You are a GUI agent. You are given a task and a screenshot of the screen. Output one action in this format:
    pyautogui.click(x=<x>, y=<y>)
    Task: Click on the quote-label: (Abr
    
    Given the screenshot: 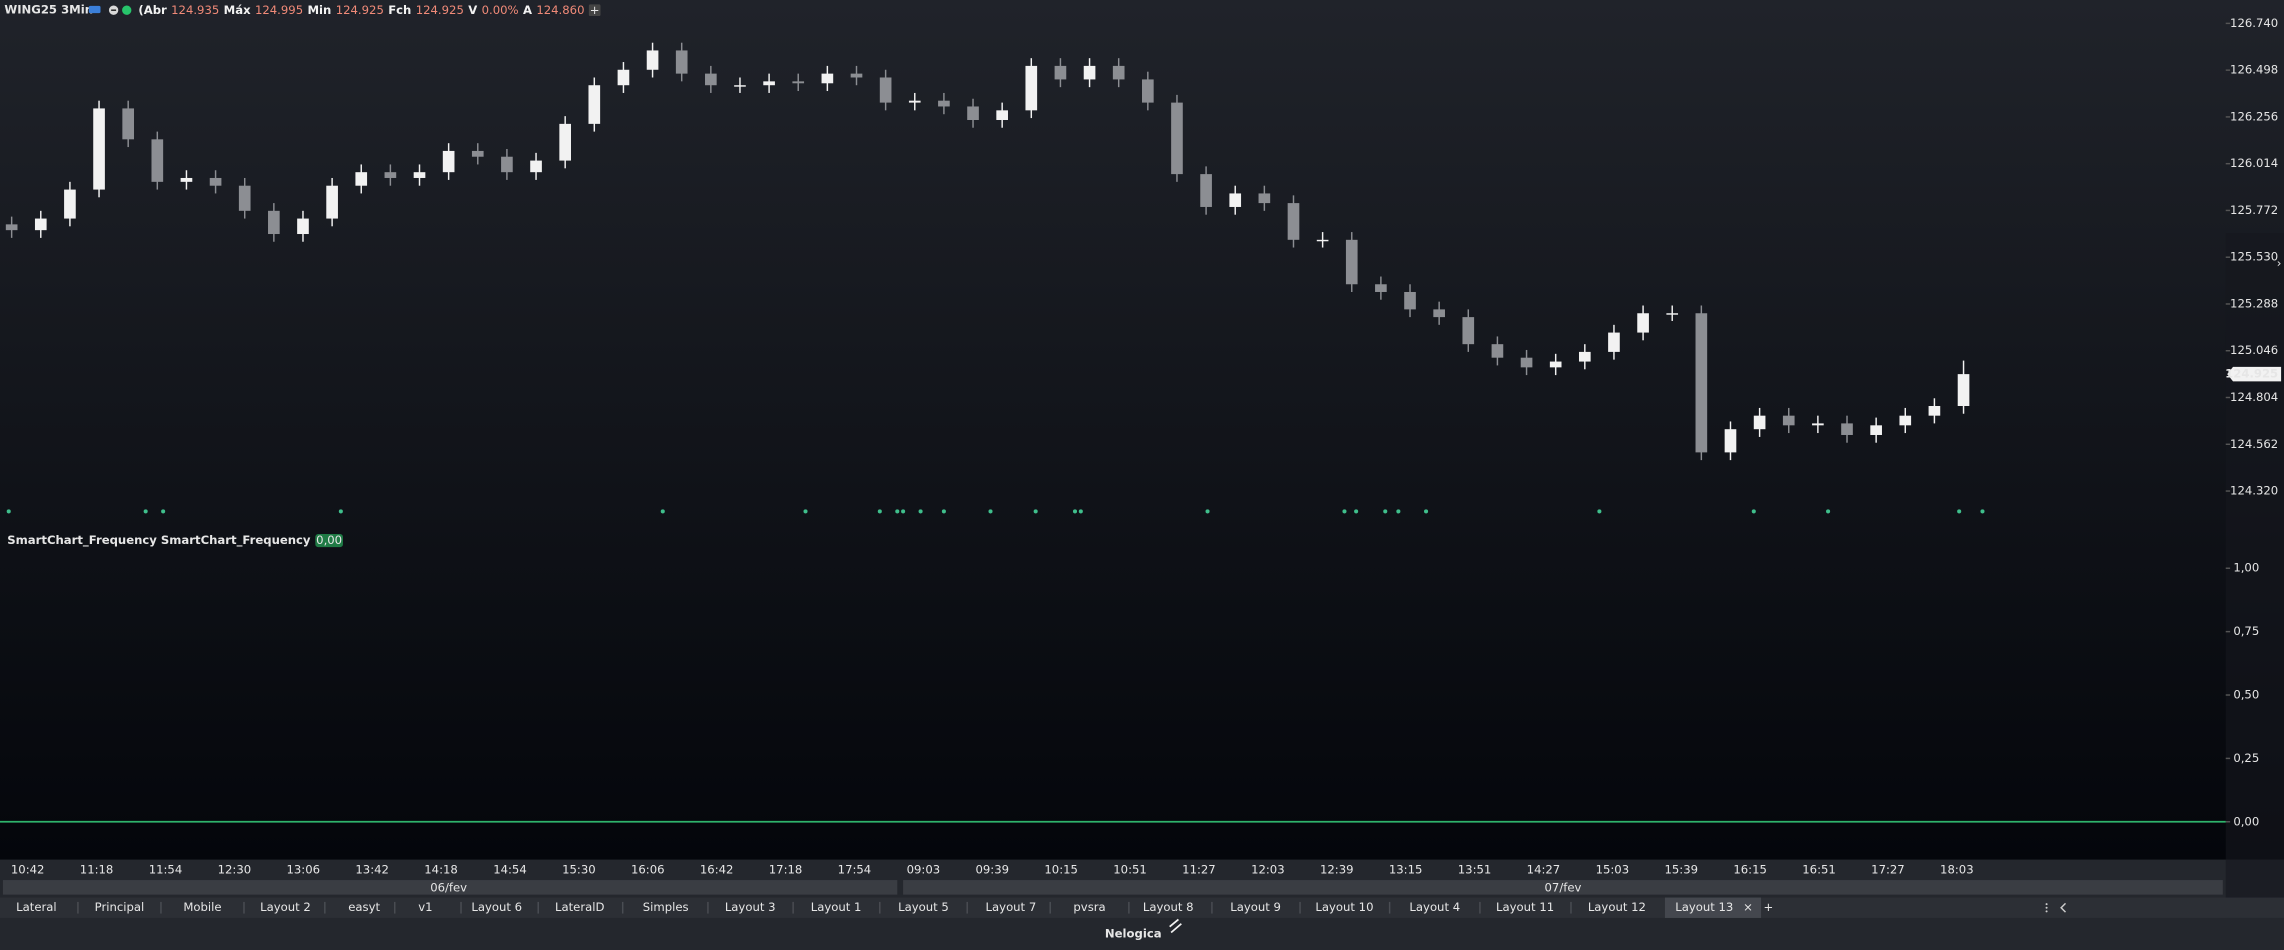 What is the action you would take?
    pyautogui.click(x=152, y=10)
    